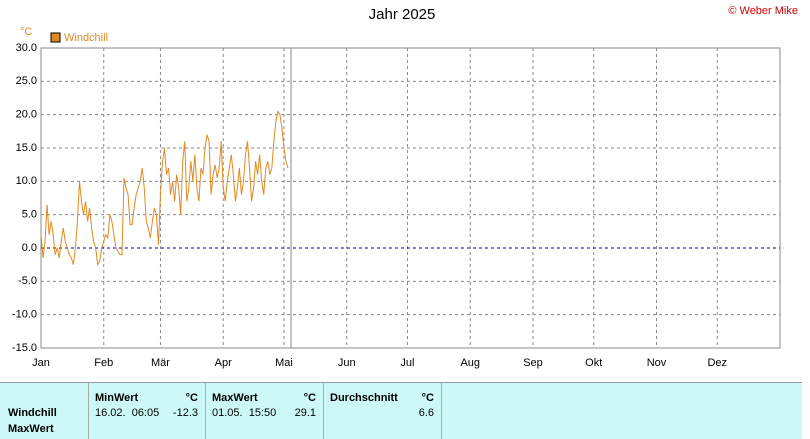  Describe the element at coordinates (244, 413) in the screenshot. I see `cell: 01.05. 15:50` at that location.